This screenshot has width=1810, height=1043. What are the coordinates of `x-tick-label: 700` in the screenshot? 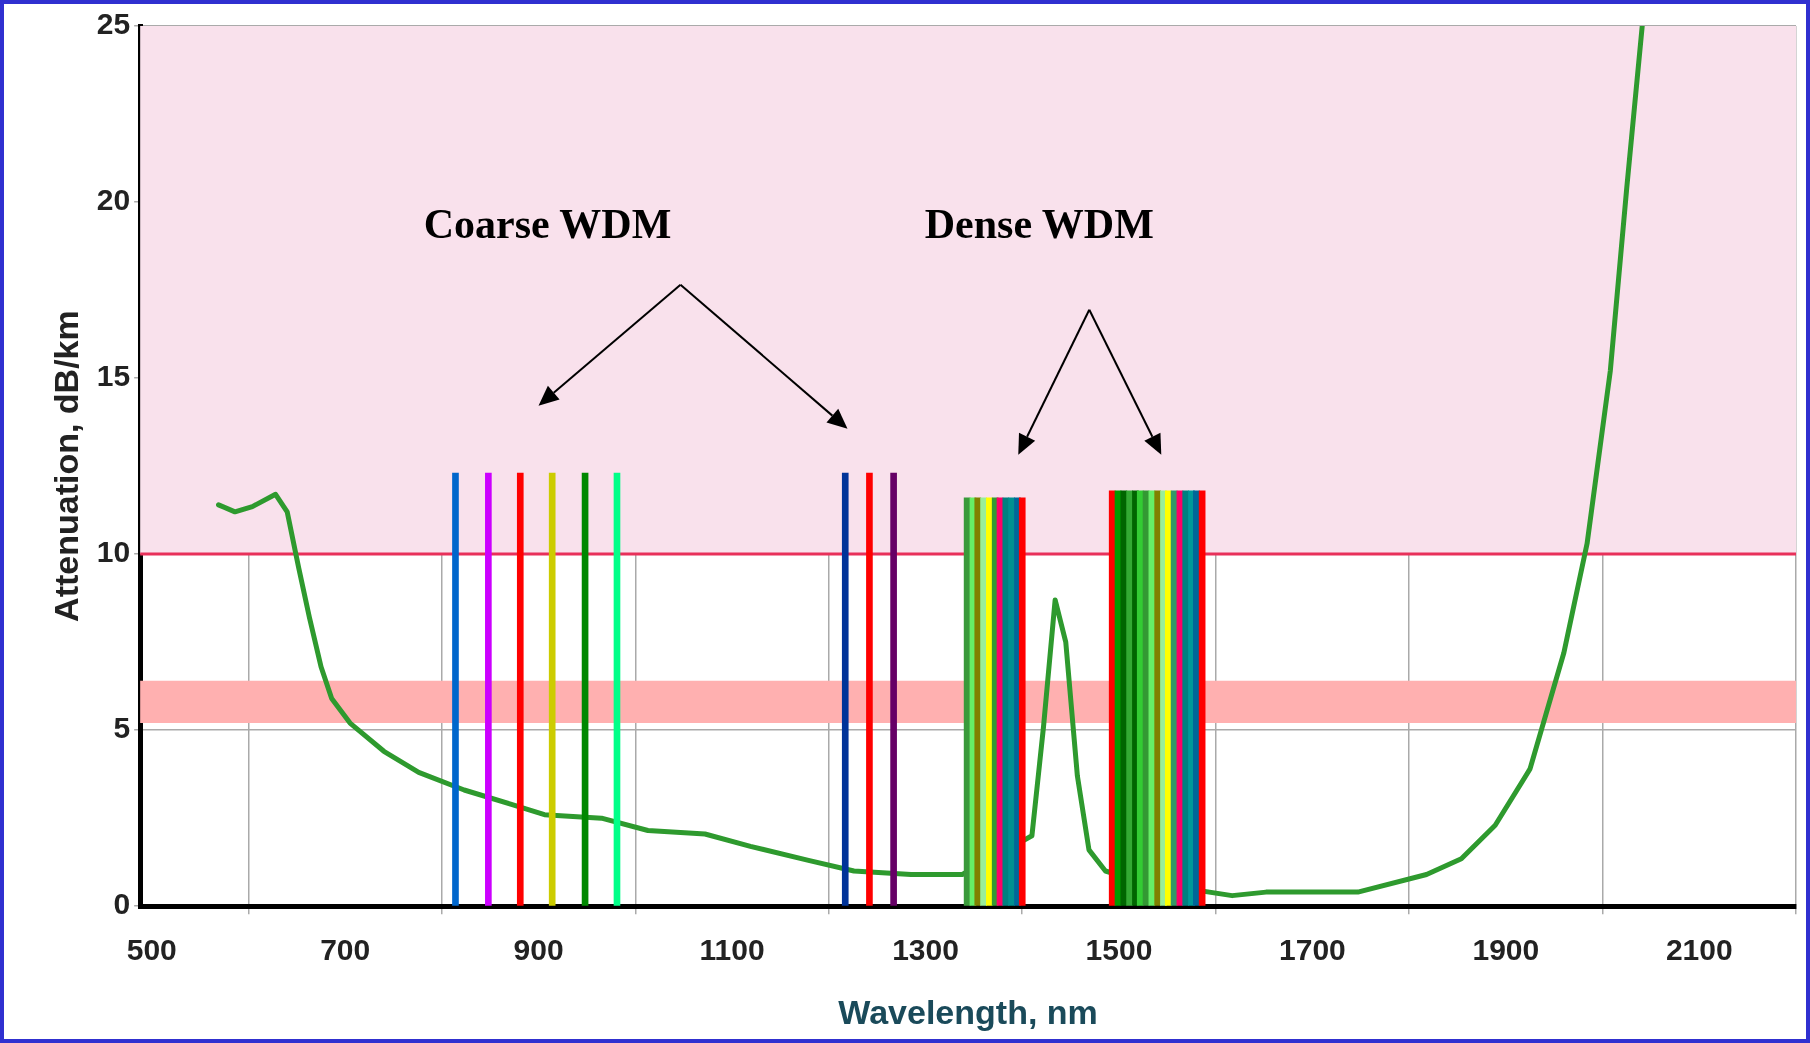 It's located at (345, 950).